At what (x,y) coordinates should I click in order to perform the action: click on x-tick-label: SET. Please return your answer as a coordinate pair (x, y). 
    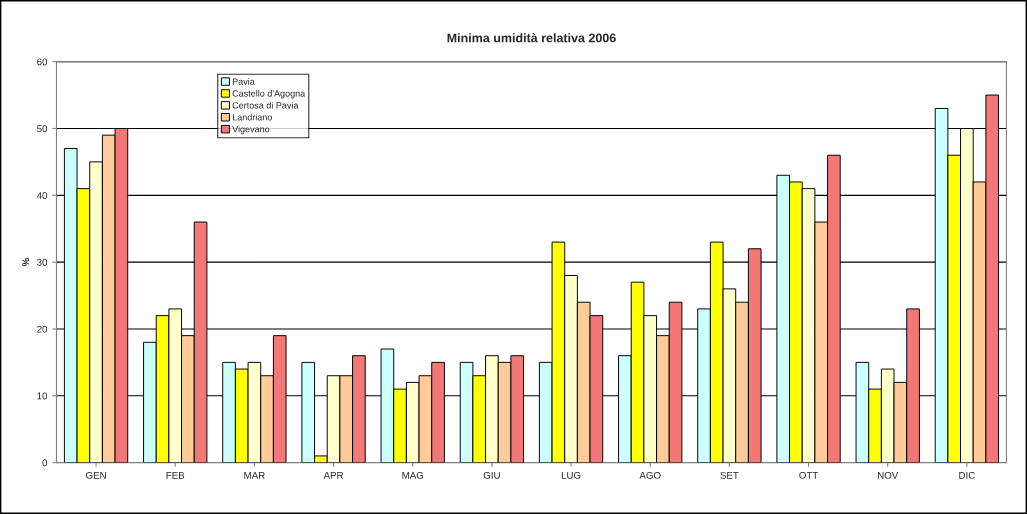
    Looking at the image, I should click on (729, 475).